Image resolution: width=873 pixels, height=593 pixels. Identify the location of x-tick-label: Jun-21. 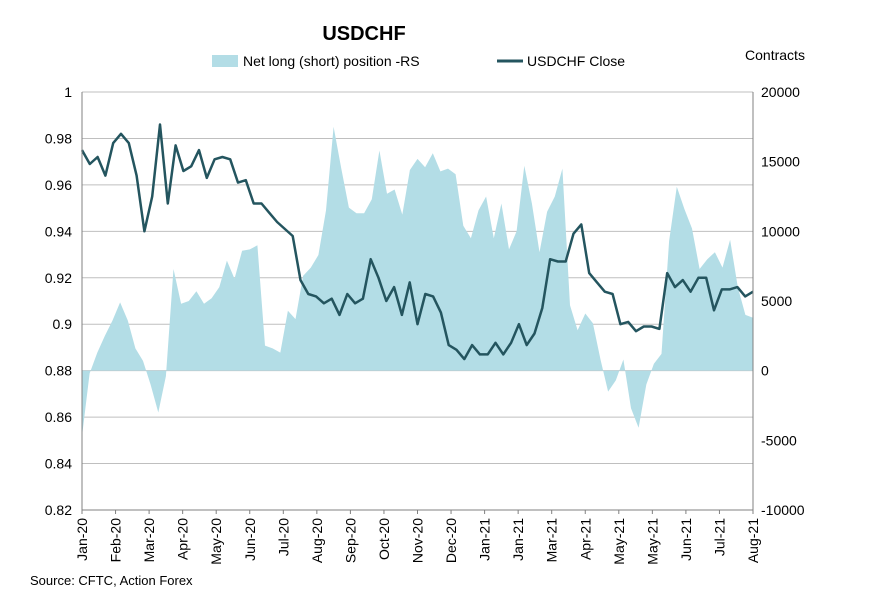
(686, 539).